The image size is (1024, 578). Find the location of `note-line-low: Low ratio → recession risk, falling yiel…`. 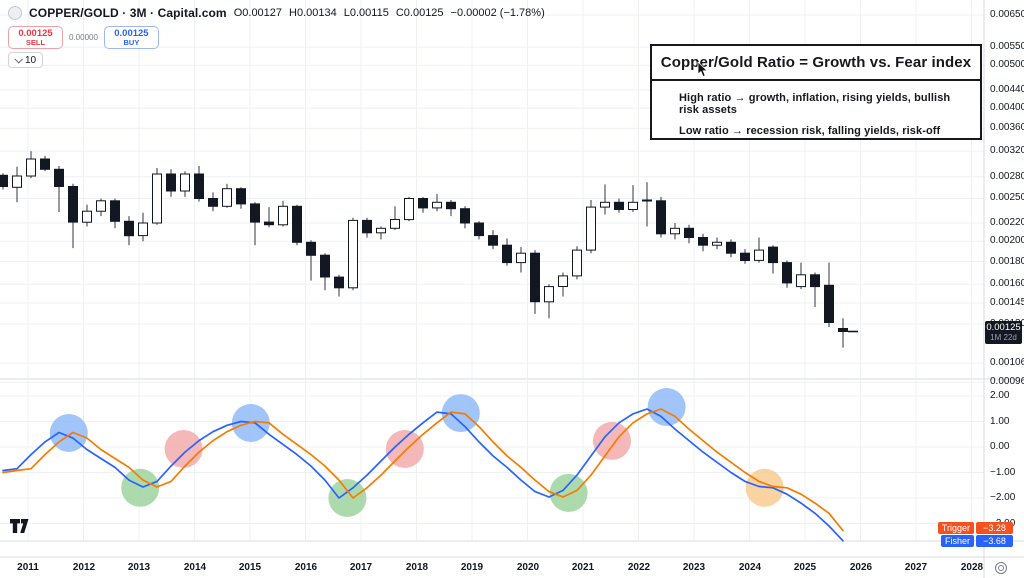

note-line-low: Low ratio → recession risk, falling yiel… is located at coordinates (810, 131).